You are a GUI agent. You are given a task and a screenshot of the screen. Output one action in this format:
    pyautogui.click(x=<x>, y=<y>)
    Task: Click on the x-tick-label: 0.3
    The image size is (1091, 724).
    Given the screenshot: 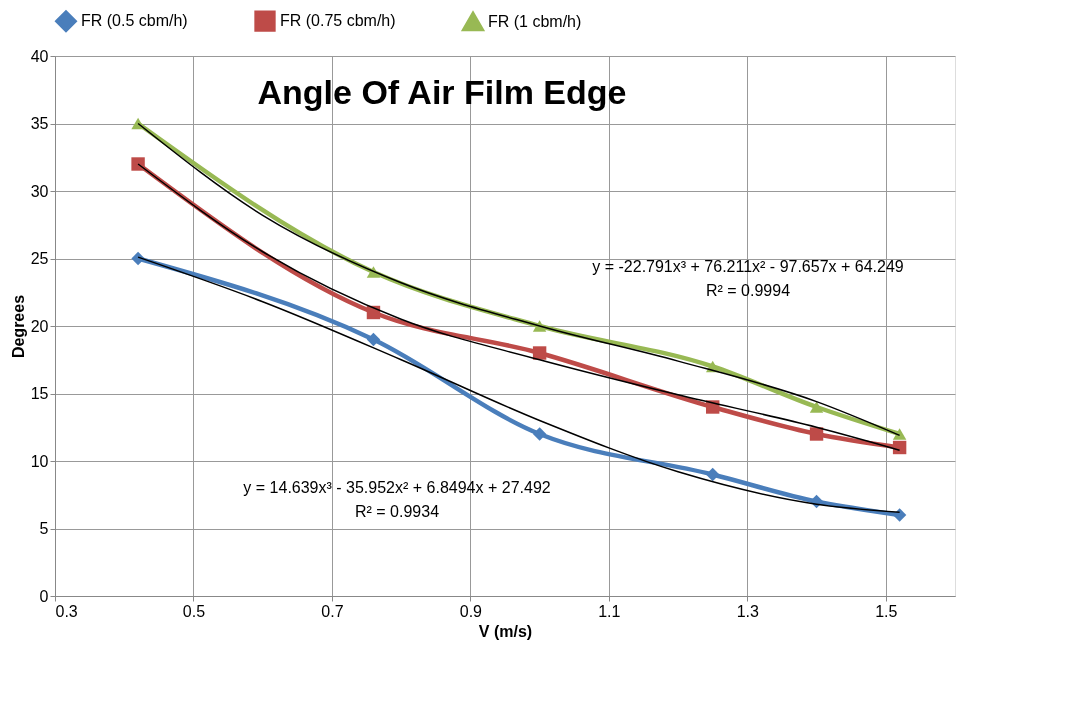 What is the action you would take?
    pyautogui.click(x=66, y=611)
    